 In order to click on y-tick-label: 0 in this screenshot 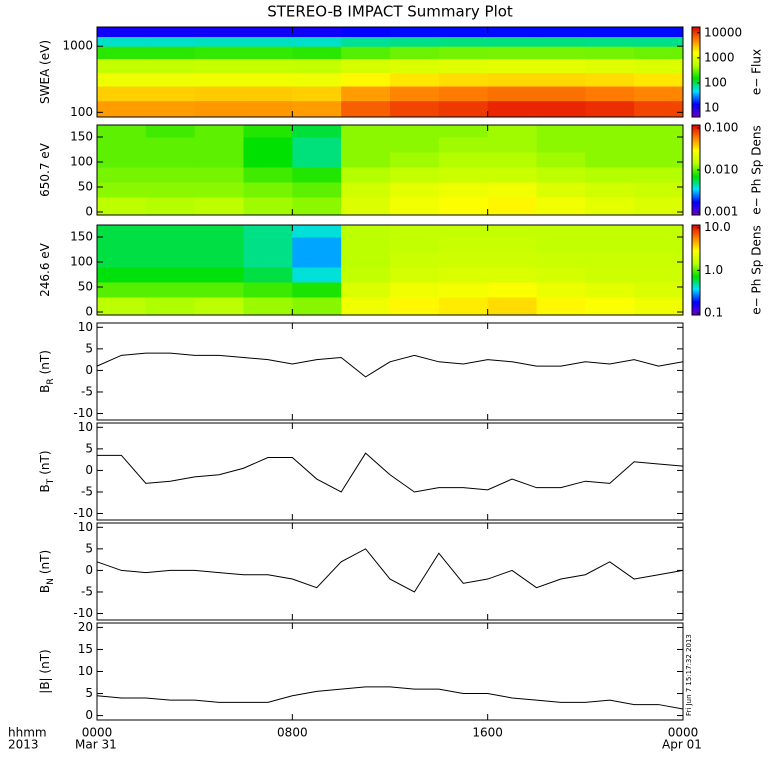, I will do `click(89, 570)`.